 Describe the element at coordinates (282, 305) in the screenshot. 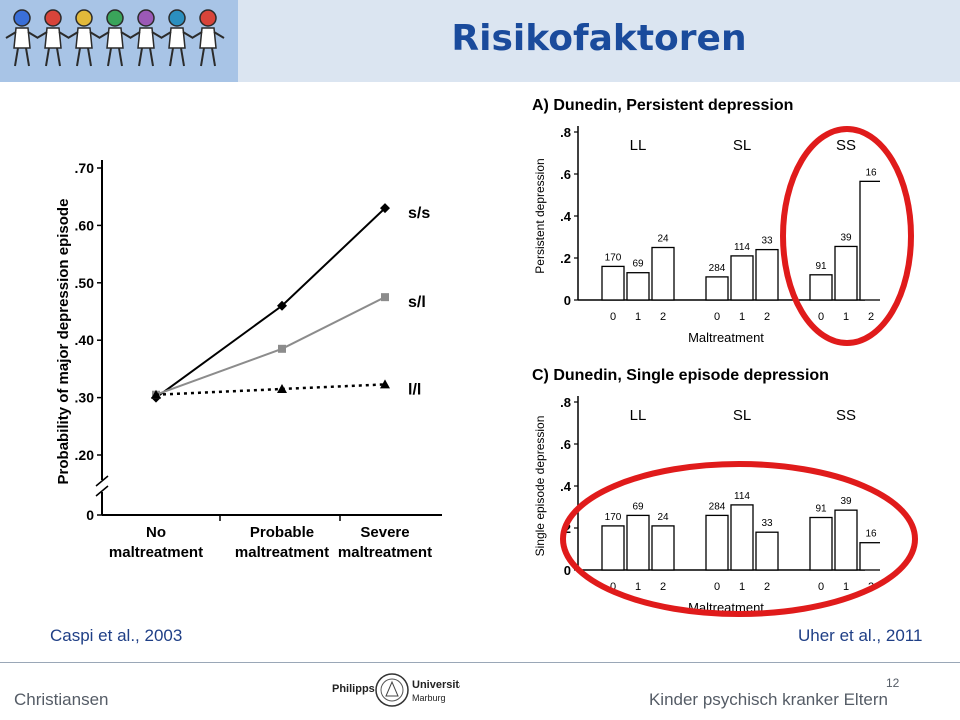

I see `series-point-s/s` at that location.